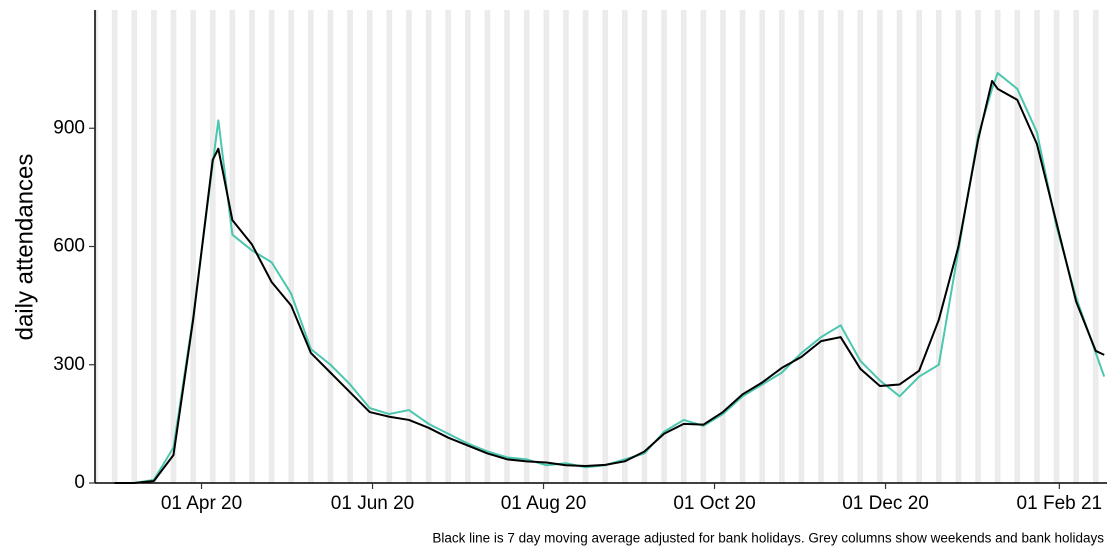 This screenshot has height=548, width=1107. I want to click on x-tick-label: 01 Jun 20, so click(372, 503).